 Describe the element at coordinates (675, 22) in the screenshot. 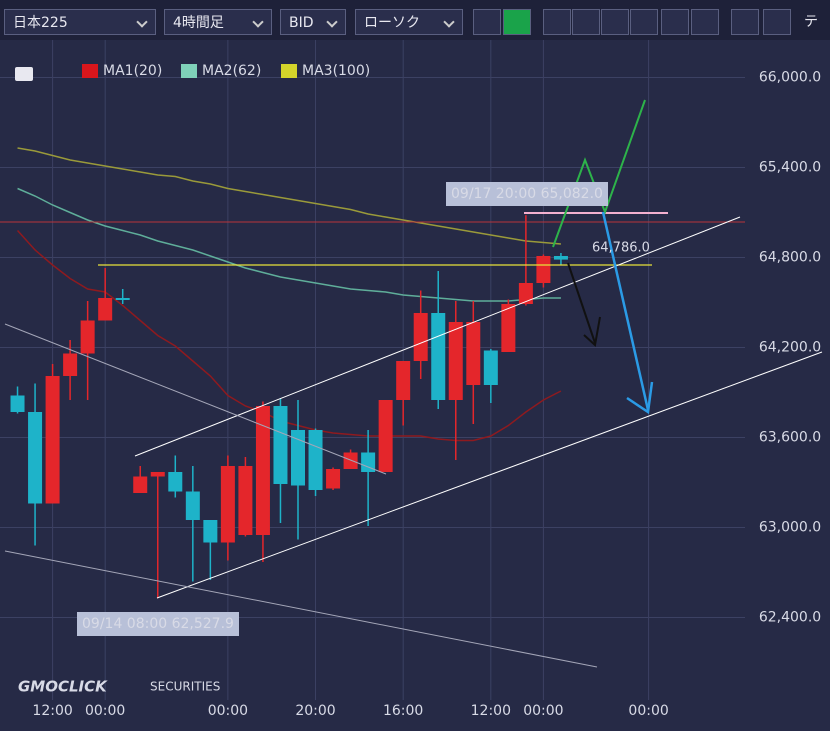

I see `fibo-retrace-tool` at that location.